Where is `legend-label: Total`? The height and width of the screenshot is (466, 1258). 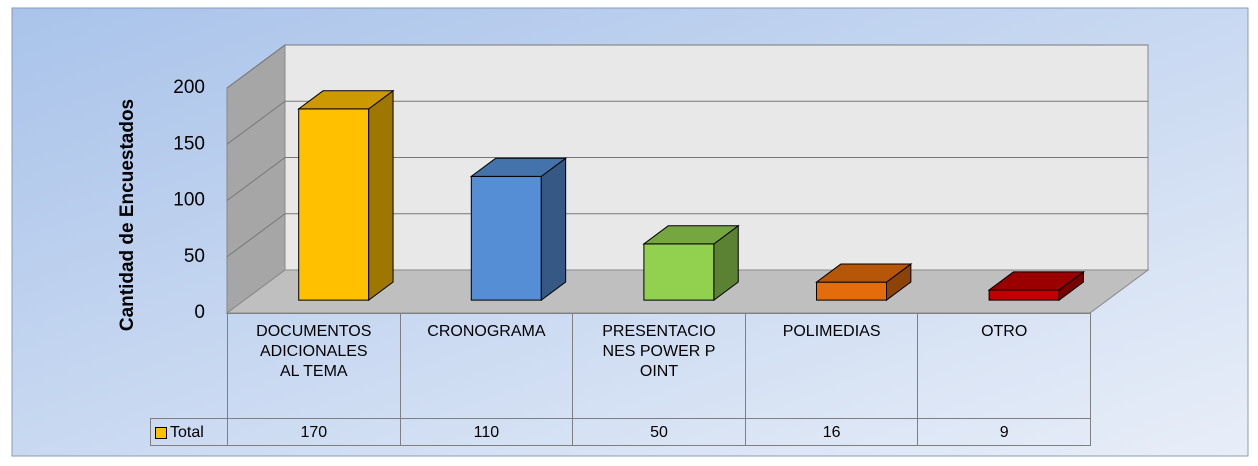 legend-label: Total is located at coordinates (187, 432).